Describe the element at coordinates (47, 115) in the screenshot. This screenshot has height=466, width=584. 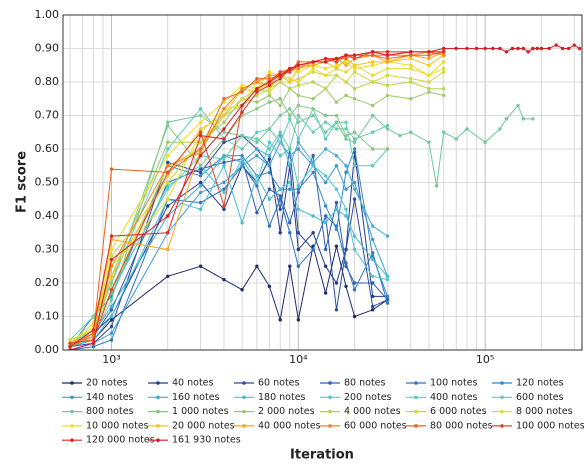
I see `y-tick-label: 0.70` at that location.